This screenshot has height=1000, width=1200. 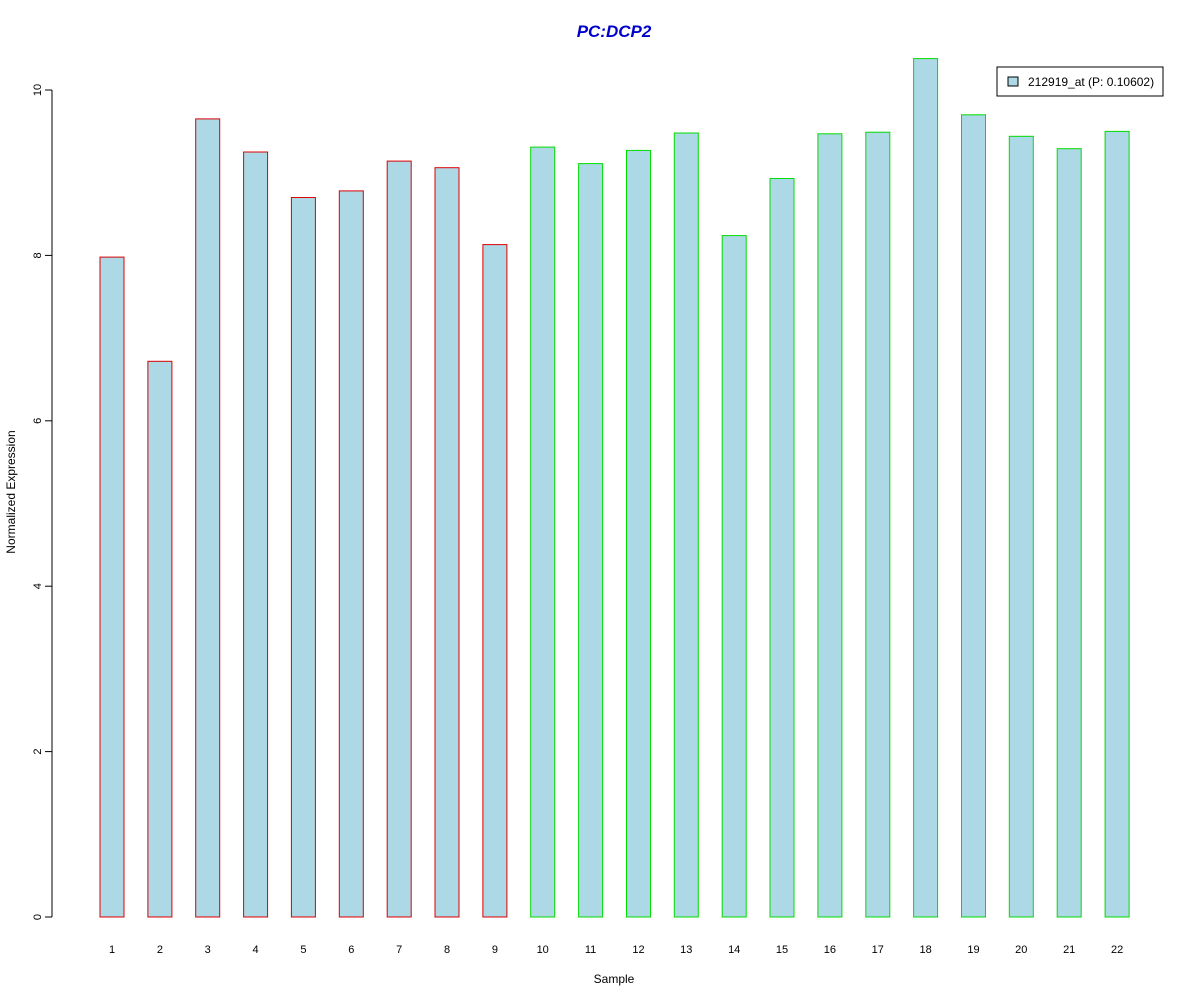 I want to click on x-tick-label: 4, so click(x=256, y=950).